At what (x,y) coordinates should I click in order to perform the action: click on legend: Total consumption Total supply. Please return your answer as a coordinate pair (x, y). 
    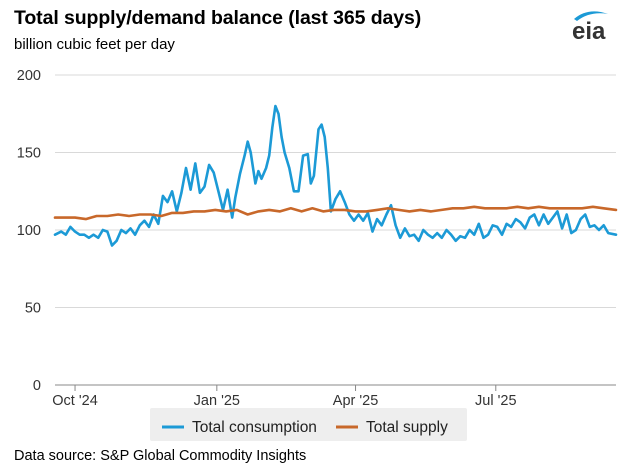
    Looking at the image, I should click on (308, 424).